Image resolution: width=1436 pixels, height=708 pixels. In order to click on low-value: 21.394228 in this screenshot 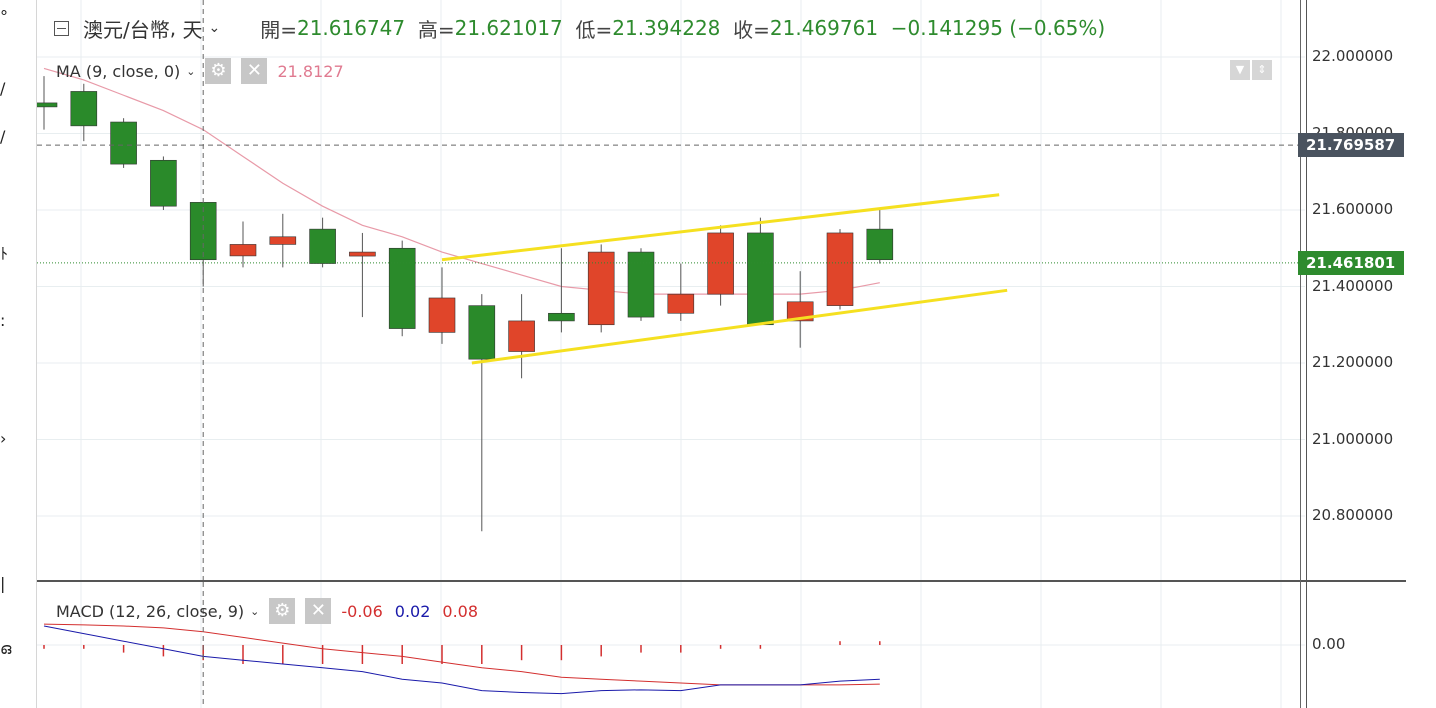, I will do `click(666, 28)`.